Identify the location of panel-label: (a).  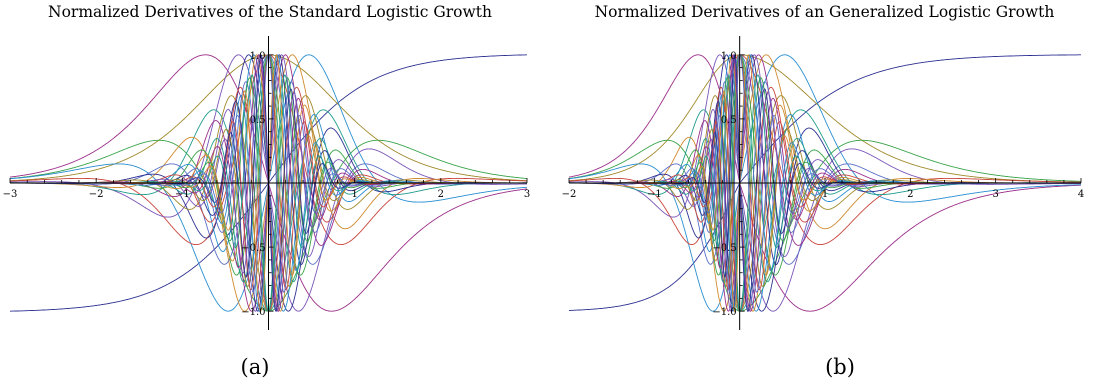
(255, 367).